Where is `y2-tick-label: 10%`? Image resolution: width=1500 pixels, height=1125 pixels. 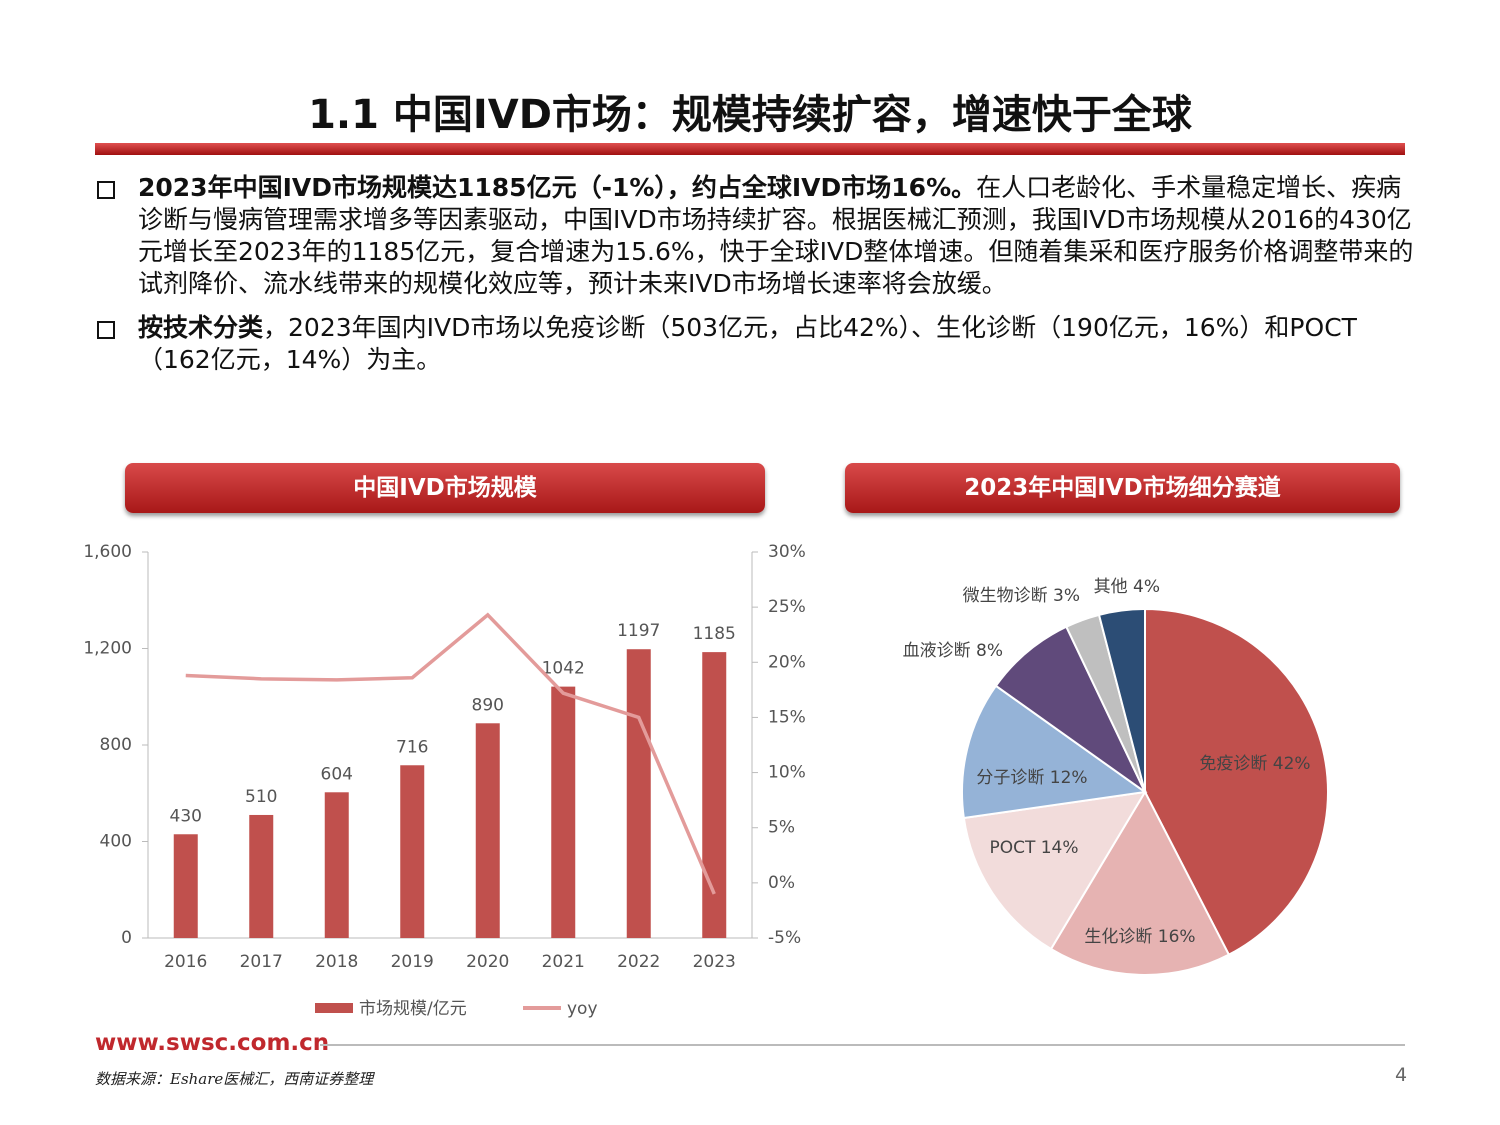
y2-tick-label: 10% is located at coordinates (787, 773).